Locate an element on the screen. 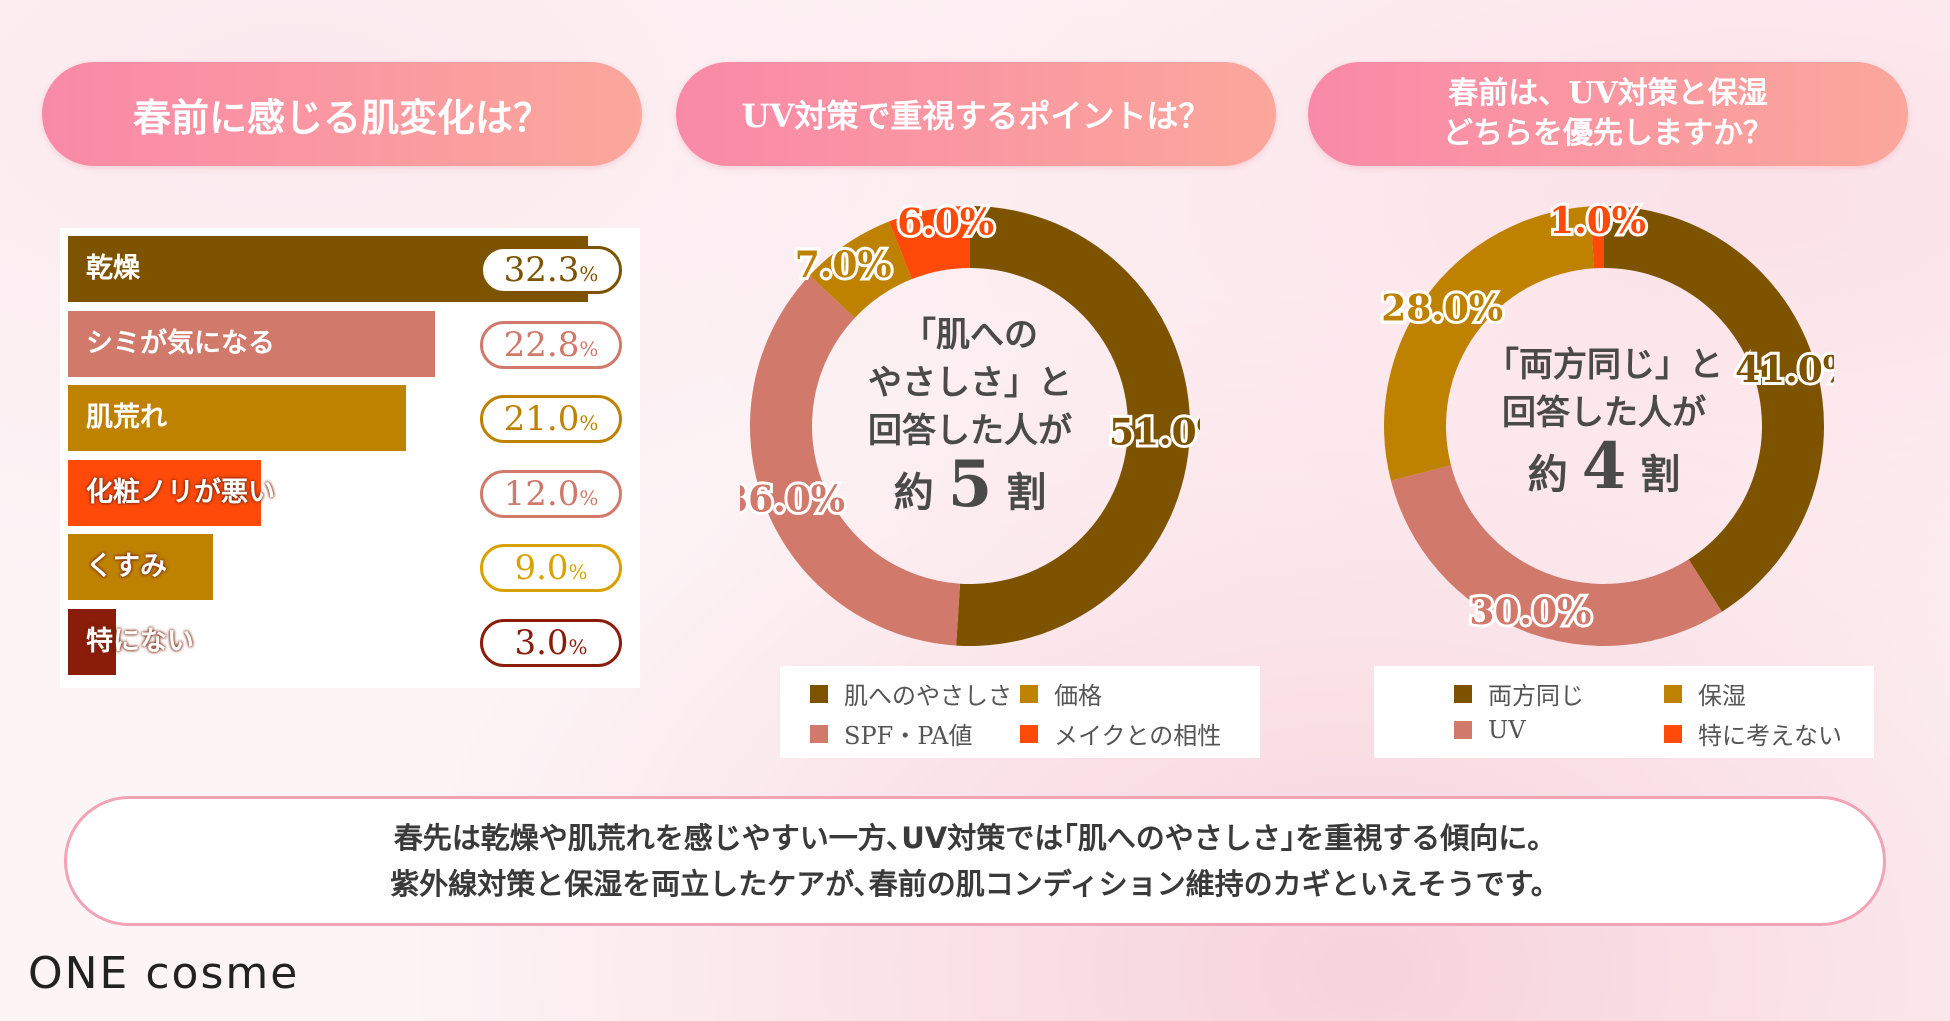 The width and height of the screenshot is (1950, 1021). legend-label: 特に考えない is located at coordinates (1770, 736).